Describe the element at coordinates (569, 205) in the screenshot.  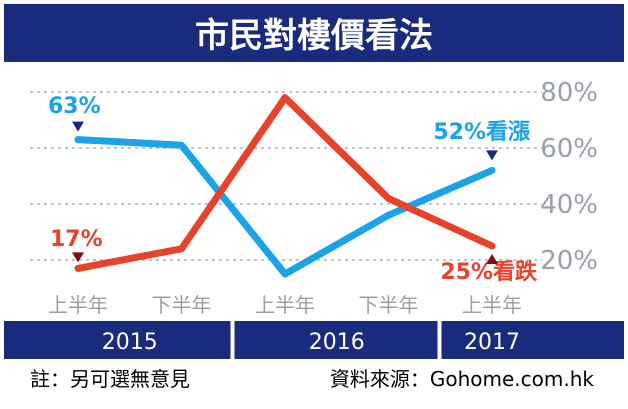
I see `y-tick-label-40: 40%` at that location.